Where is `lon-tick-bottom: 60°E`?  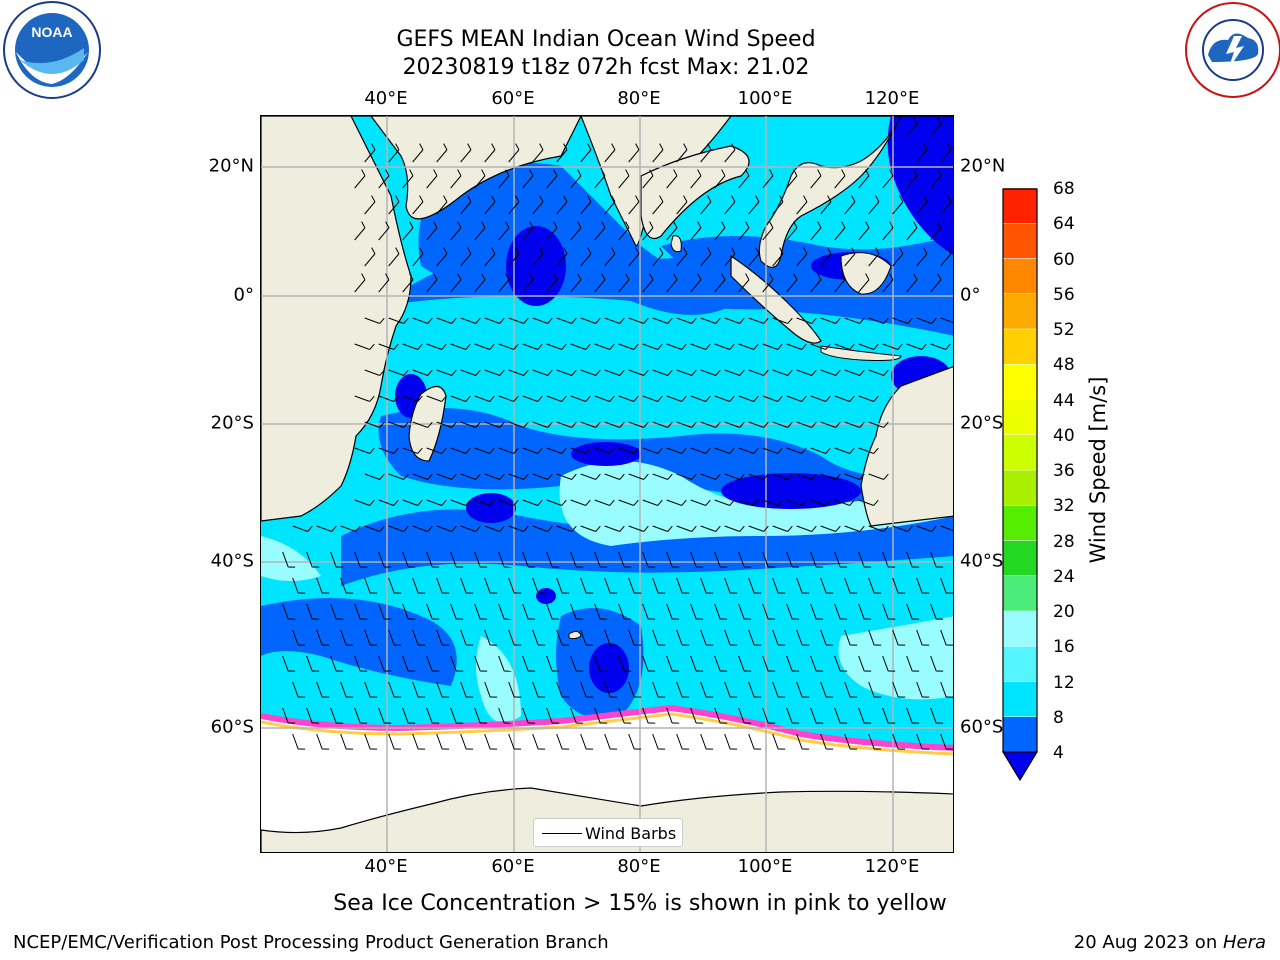 lon-tick-bottom: 60°E is located at coordinates (513, 866).